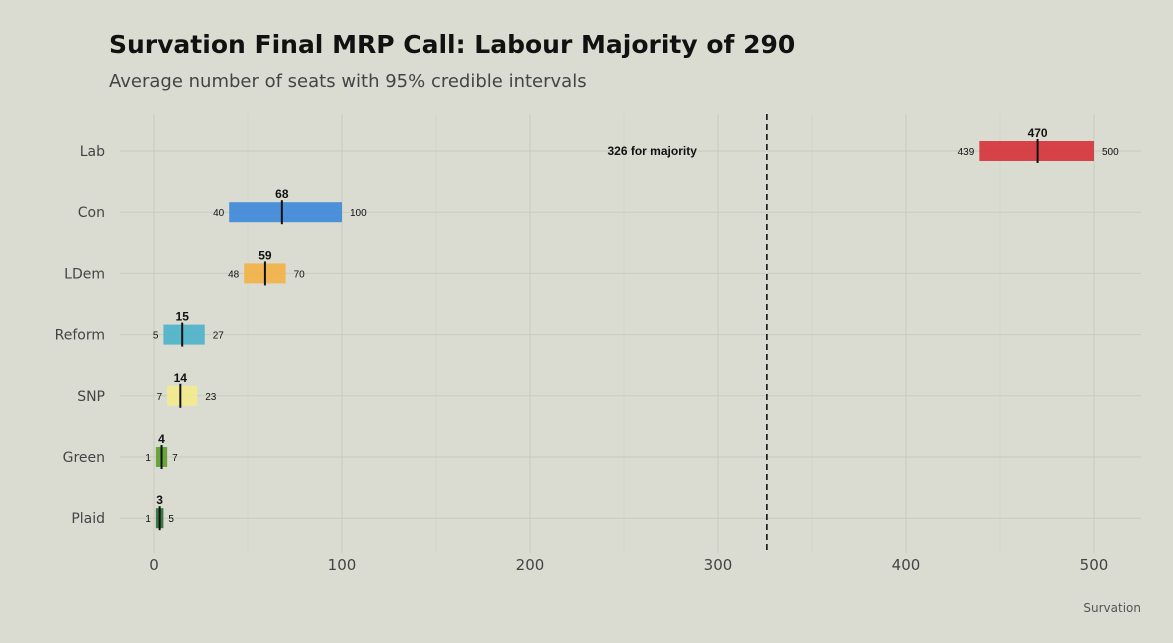 This screenshot has width=1173, height=643. Describe the element at coordinates (160, 397) in the screenshot. I see `lower-bound-label: 7` at that location.